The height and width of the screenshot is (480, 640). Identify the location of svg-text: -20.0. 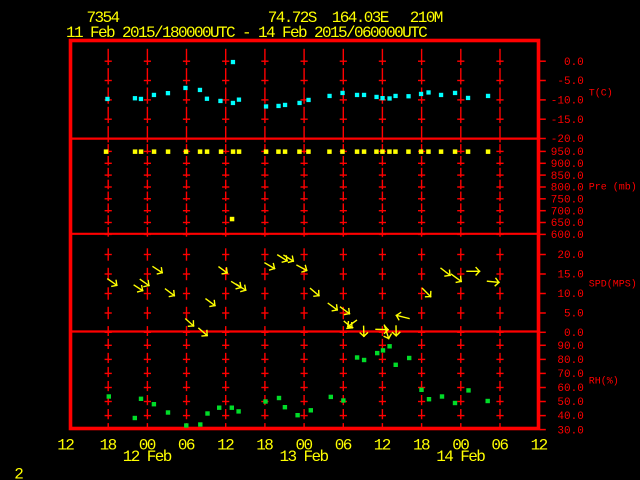
(567, 140).